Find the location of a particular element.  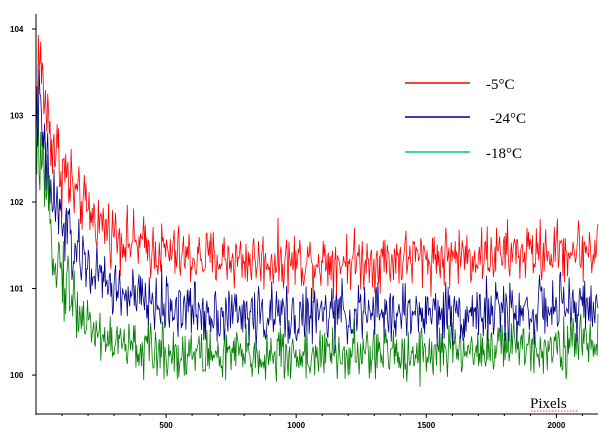

x-tick-label: 500 is located at coordinates (166, 425).